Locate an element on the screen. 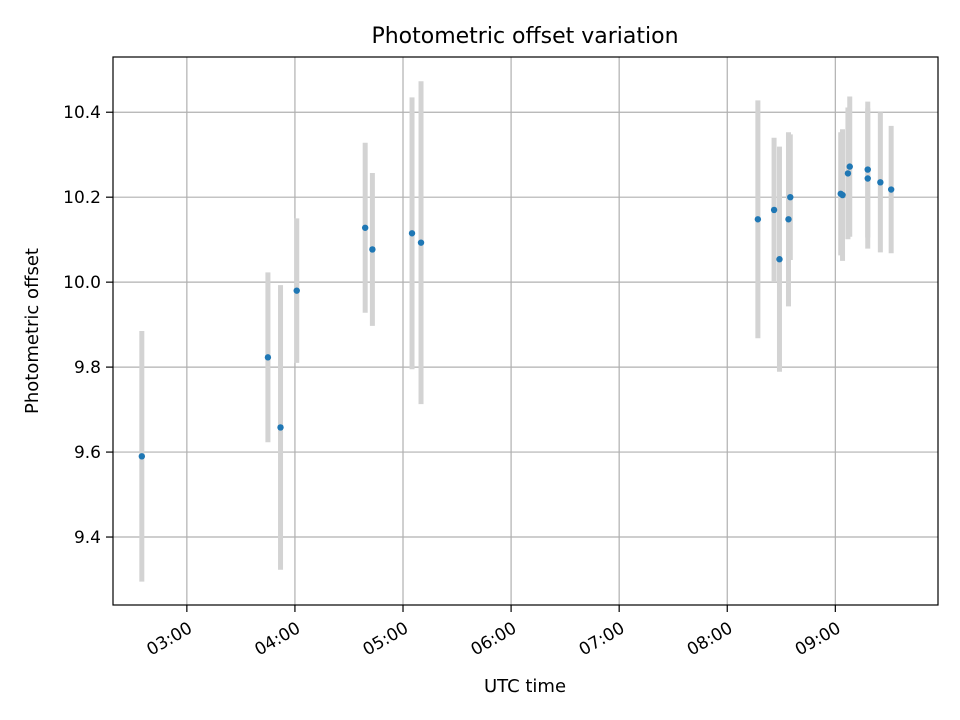 This screenshot has height=720, width=960. y-tick-label: 9.6 is located at coordinates (87, 453).